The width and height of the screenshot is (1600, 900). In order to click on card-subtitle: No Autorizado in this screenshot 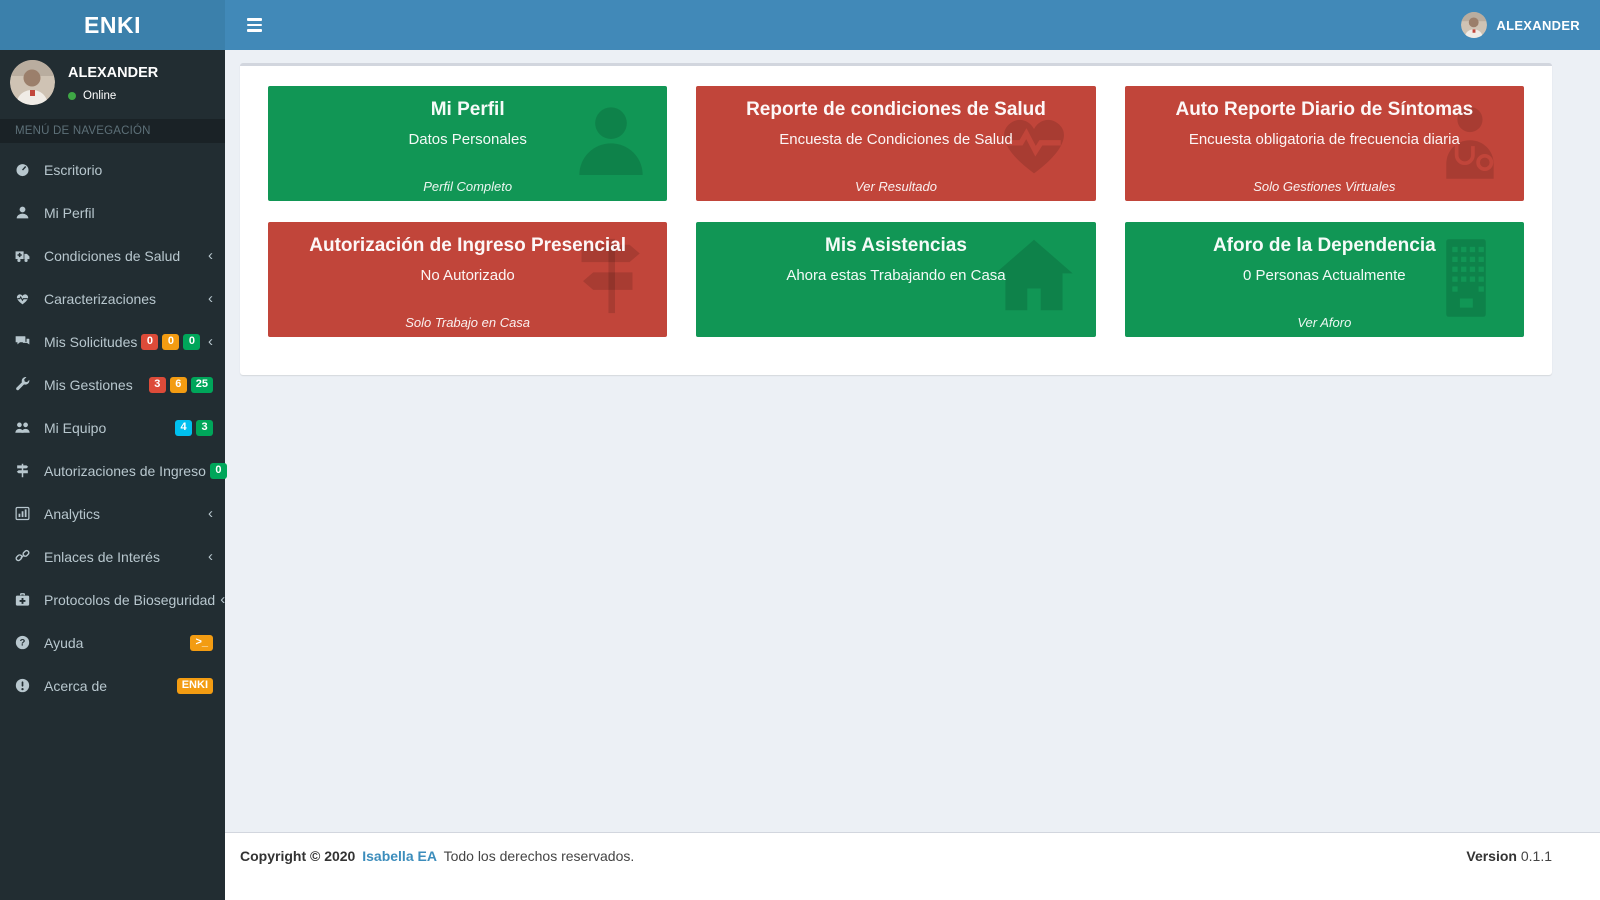, I will do `click(467, 275)`.